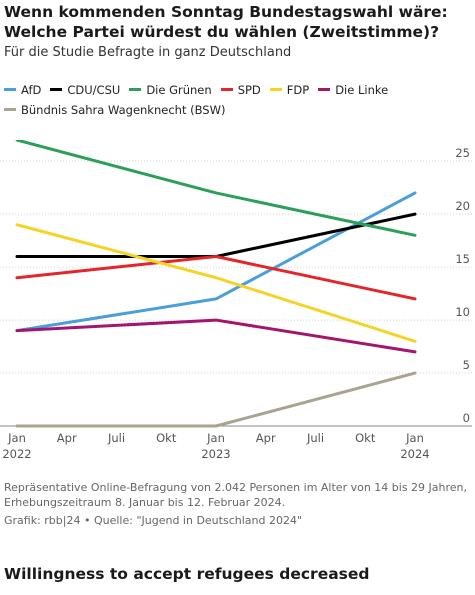 The width and height of the screenshot is (475, 595). I want to click on x-tick-year-label: 2024, so click(414, 454).